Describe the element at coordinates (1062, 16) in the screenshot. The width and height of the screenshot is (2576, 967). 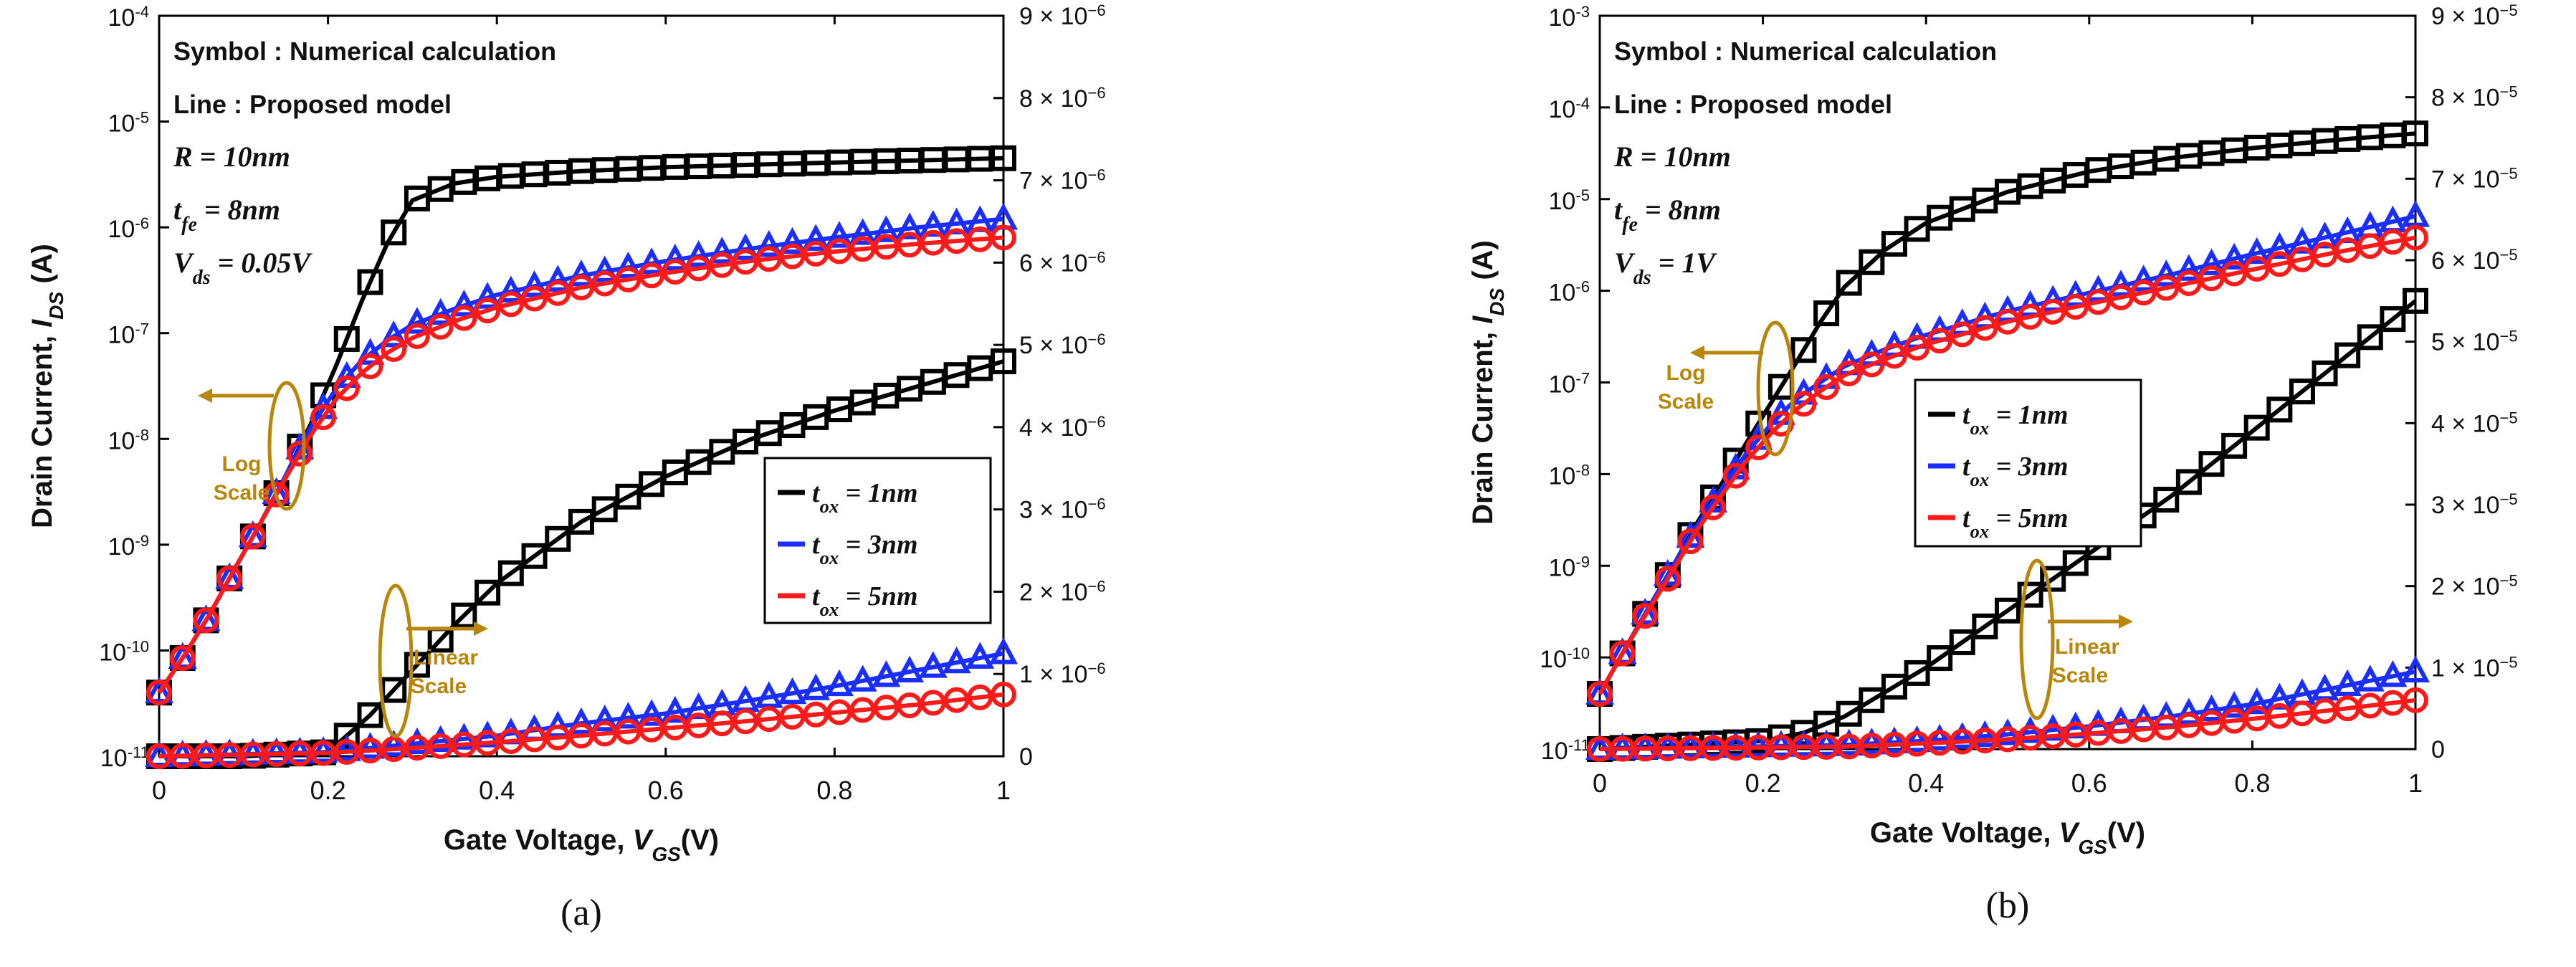
I see `y-tick-label-right: 9 × 10⁻⁶` at that location.